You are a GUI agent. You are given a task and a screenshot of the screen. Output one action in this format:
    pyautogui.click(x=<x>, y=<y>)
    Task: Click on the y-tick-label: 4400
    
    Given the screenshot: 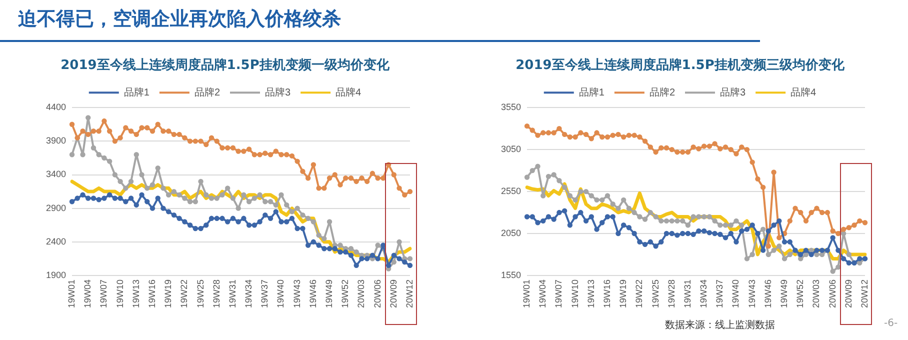 What is the action you would take?
    pyautogui.click(x=56, y=107)
    